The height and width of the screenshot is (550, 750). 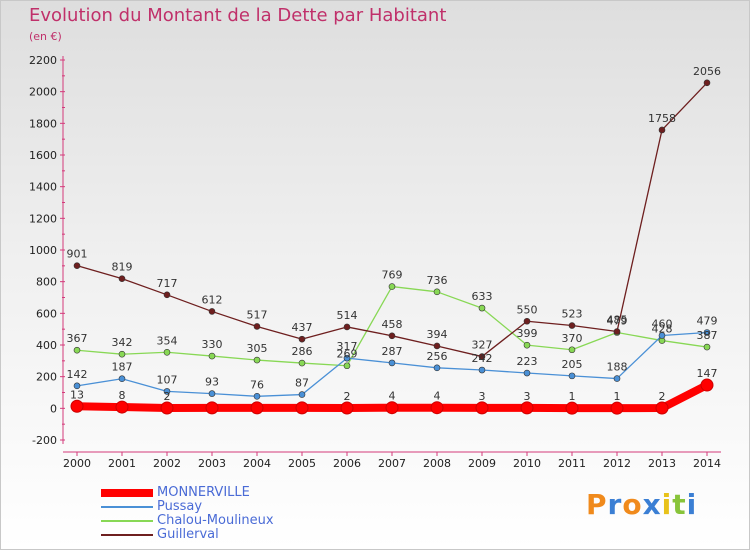 I want to click on x-tick-label: 2004, so click(x=257, y=463).